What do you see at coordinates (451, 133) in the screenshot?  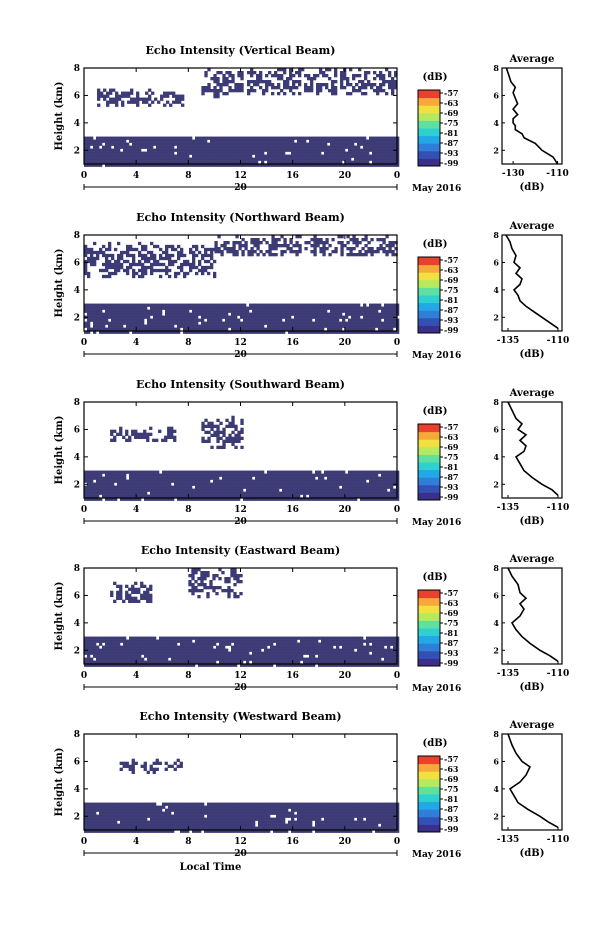 I see `colorbar-tick-label: -81` at bounding box center [451, 133].